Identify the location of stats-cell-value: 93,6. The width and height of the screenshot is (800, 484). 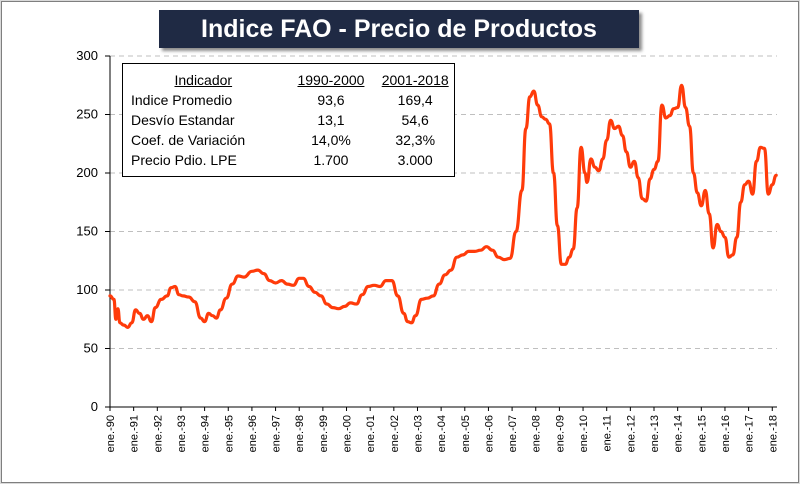
(331, 100).